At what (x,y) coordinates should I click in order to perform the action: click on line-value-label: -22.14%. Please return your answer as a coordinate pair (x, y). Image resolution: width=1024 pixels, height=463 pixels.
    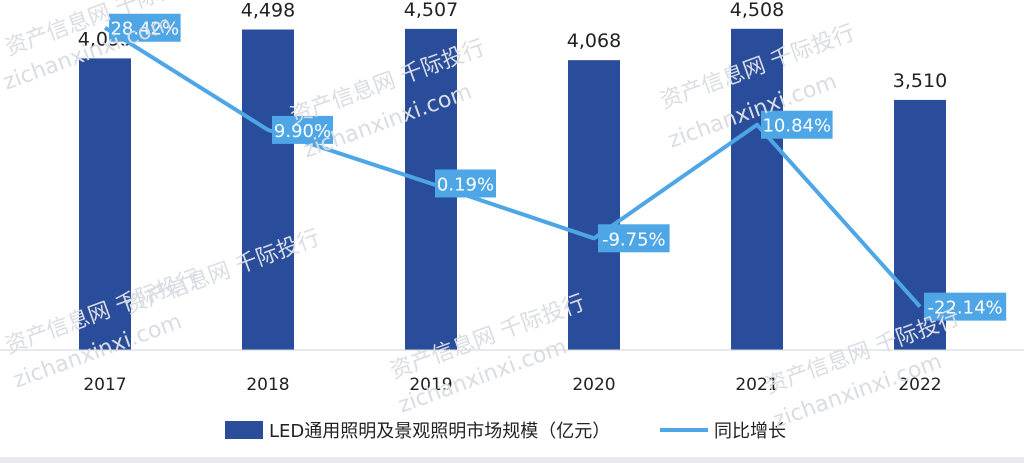
    Looking at the image, I should click on (965, 308).